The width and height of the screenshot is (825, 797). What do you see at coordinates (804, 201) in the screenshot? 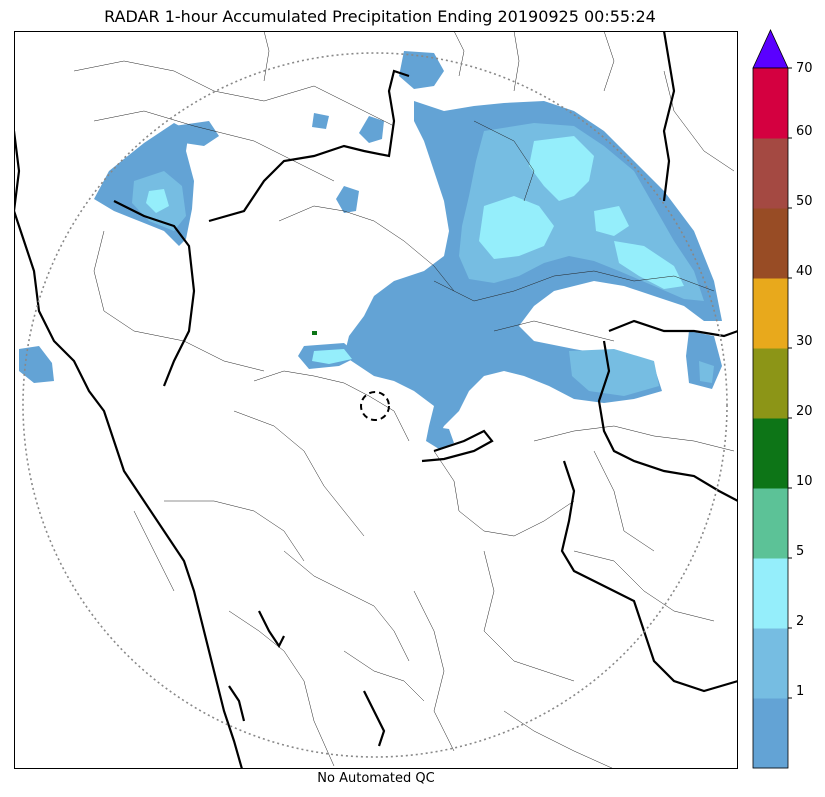
I see `colorbar-tick-label: 50` at bounding box center [804, 201].